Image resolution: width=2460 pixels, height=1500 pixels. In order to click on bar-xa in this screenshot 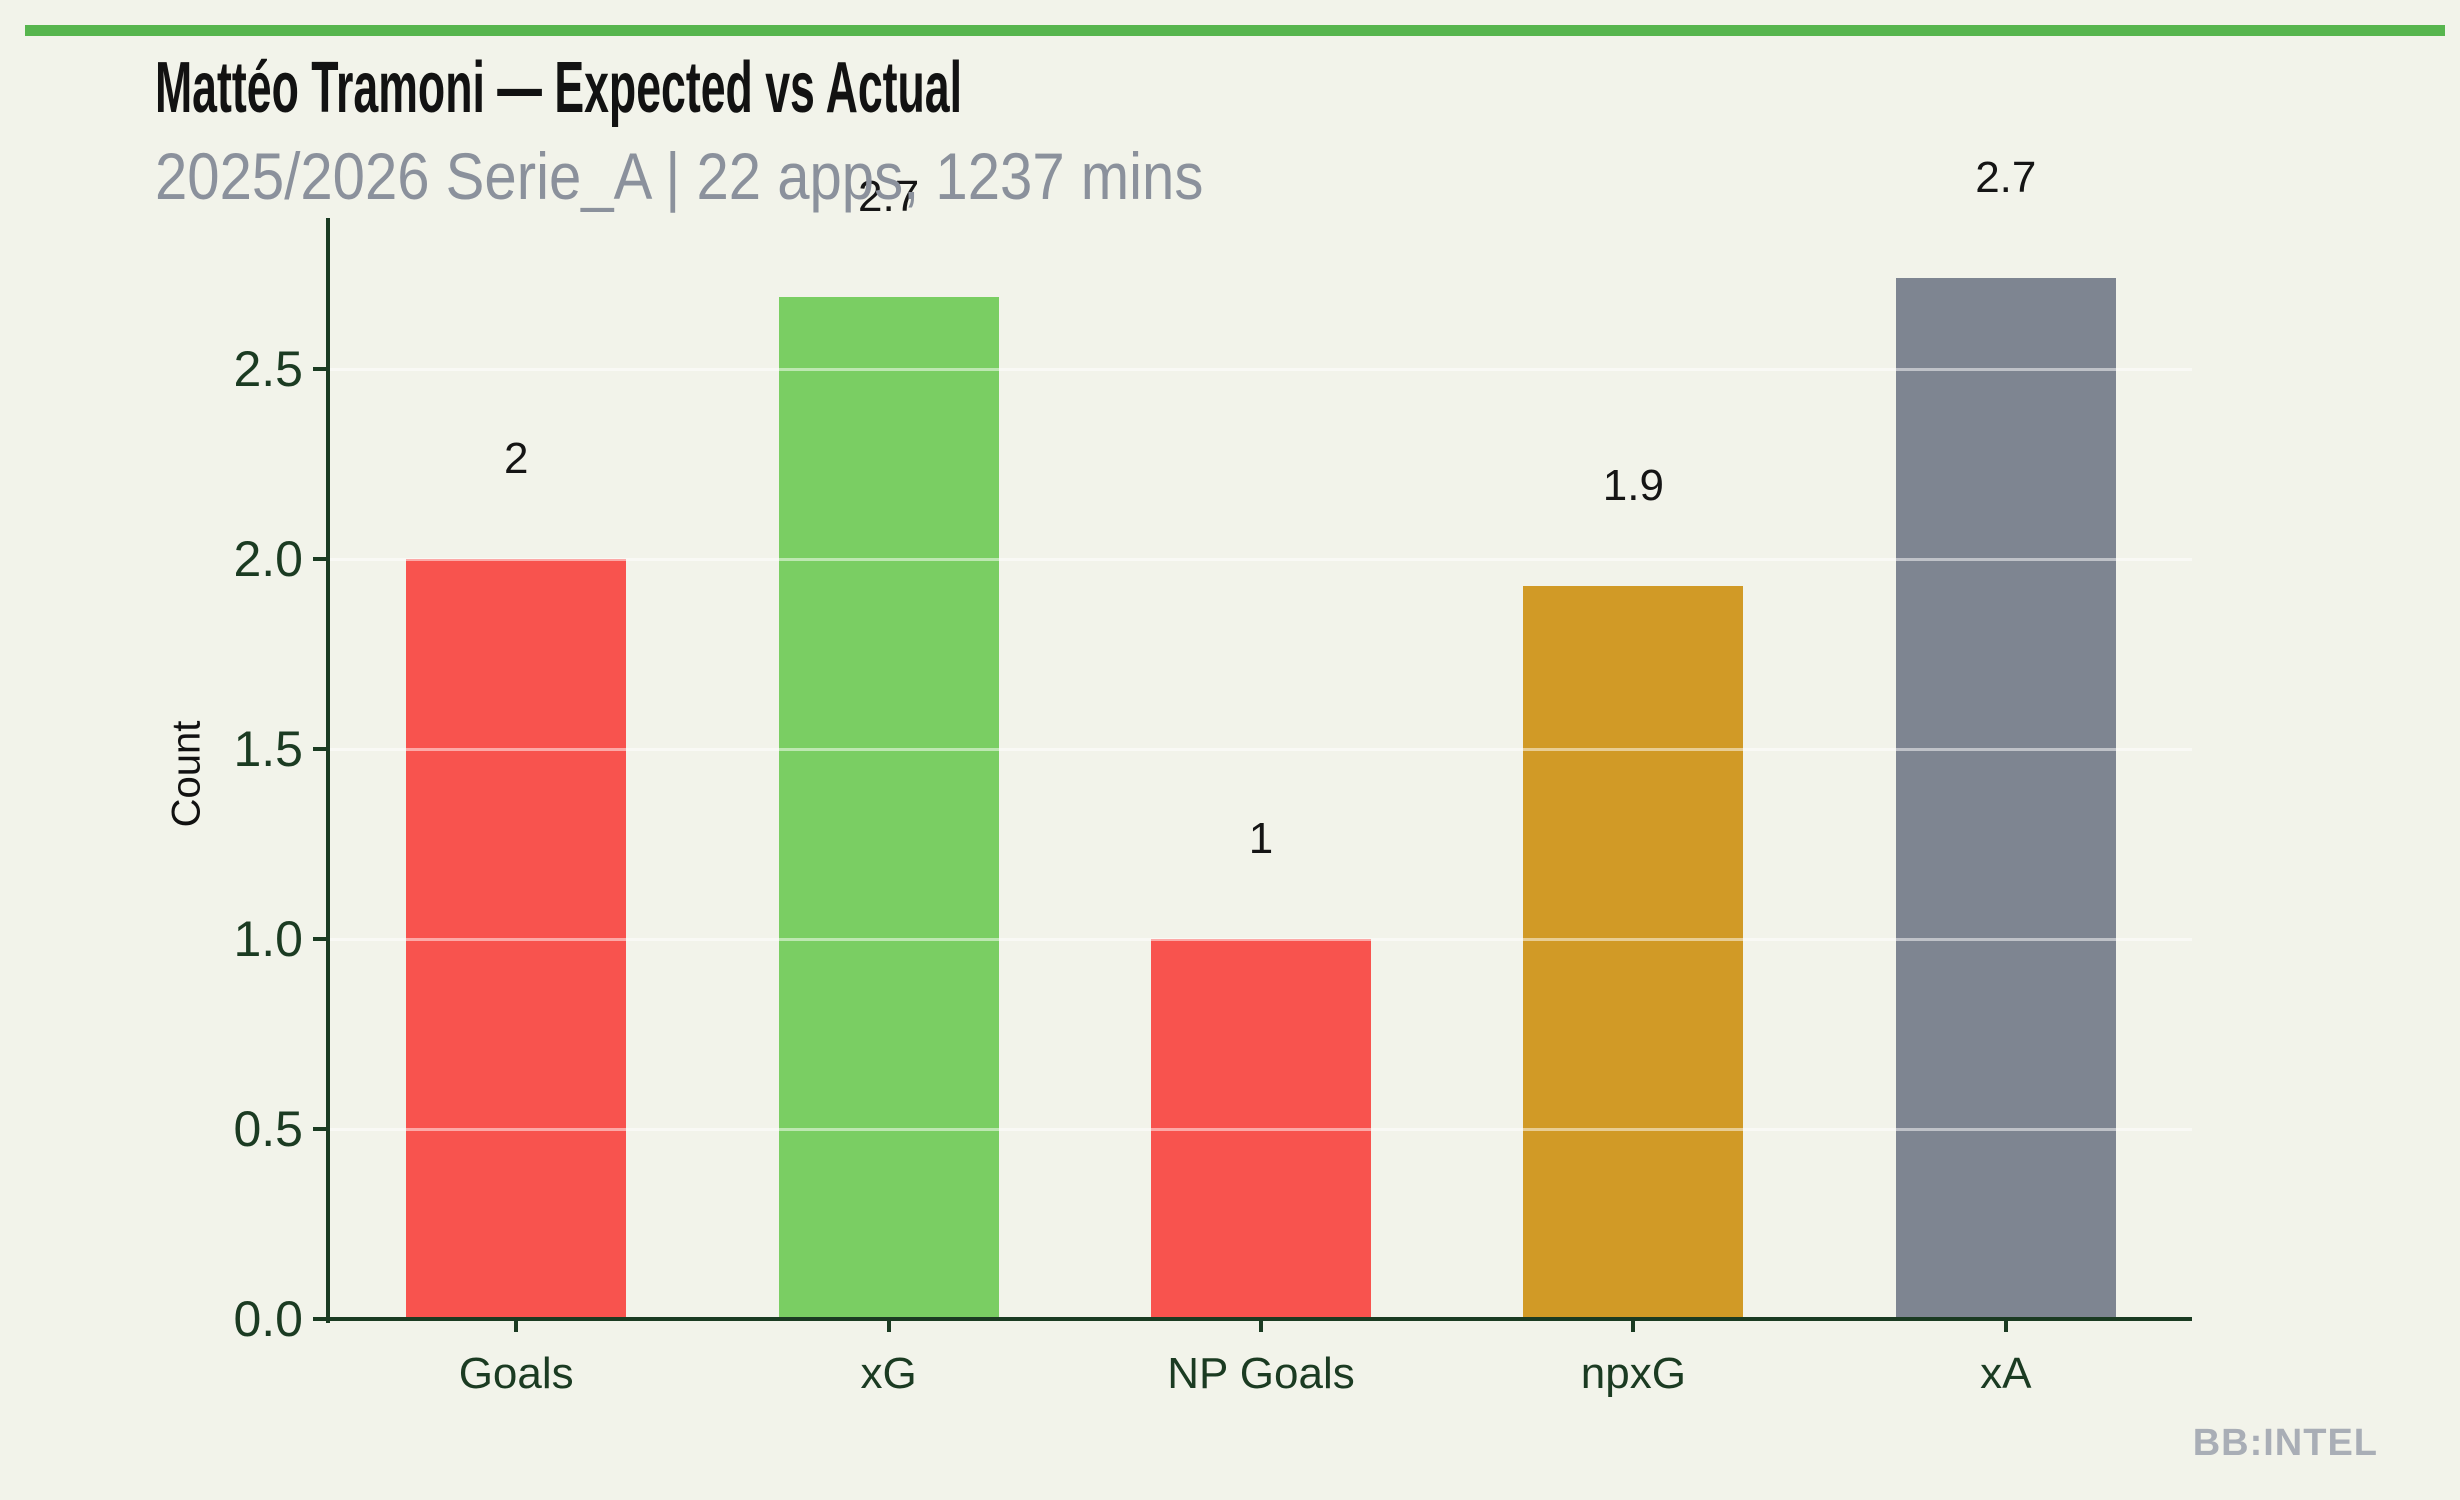, I will do `click(2005, 798)`.